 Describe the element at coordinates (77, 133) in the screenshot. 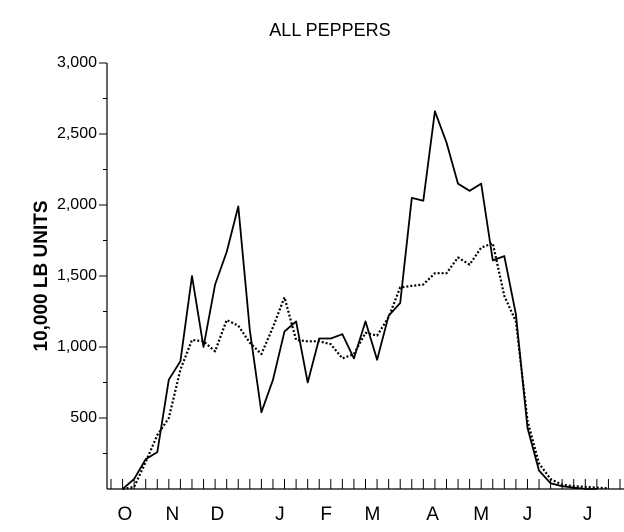

I see `y-tick-label: 2,500` at that location.